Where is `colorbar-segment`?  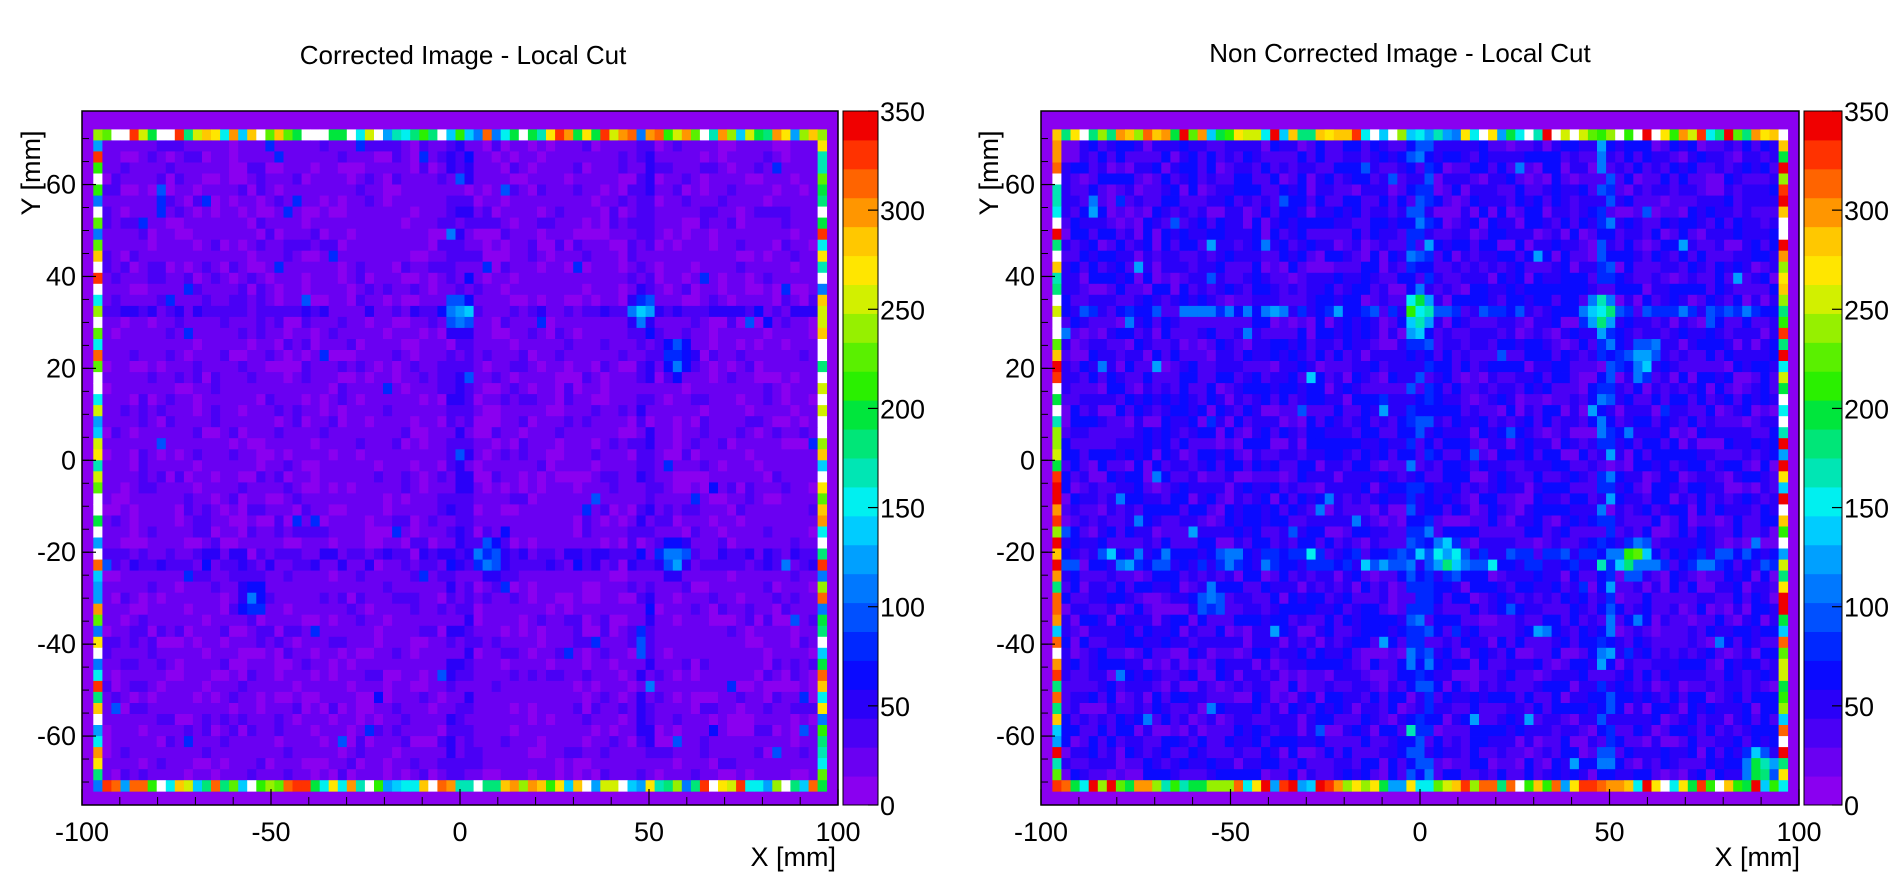 colorbar-segment is located at coordinates (860, 530).